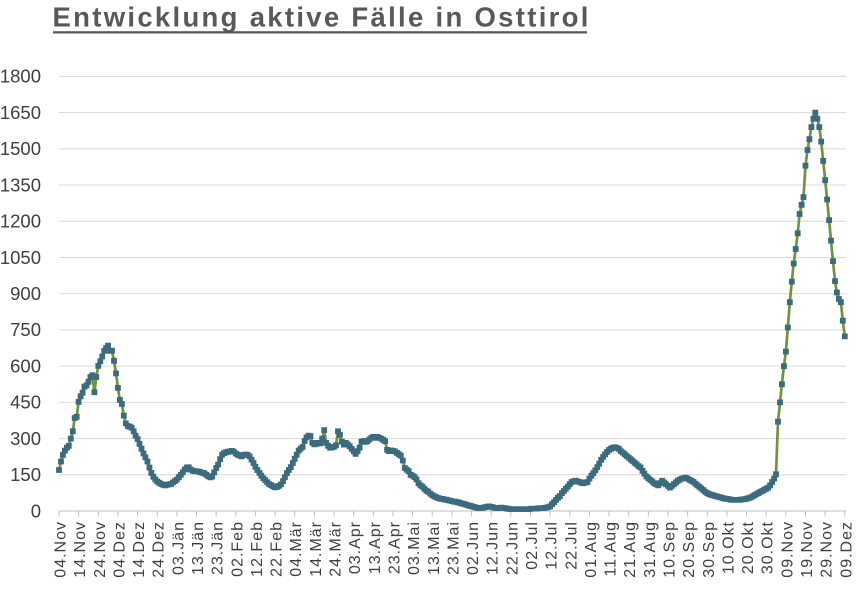 This screenshot has height=590, width=859. What do you see at coordinates (20, 221) in the screenshot?
I see `svg-text: 1200` at bounding box center [20, 221].